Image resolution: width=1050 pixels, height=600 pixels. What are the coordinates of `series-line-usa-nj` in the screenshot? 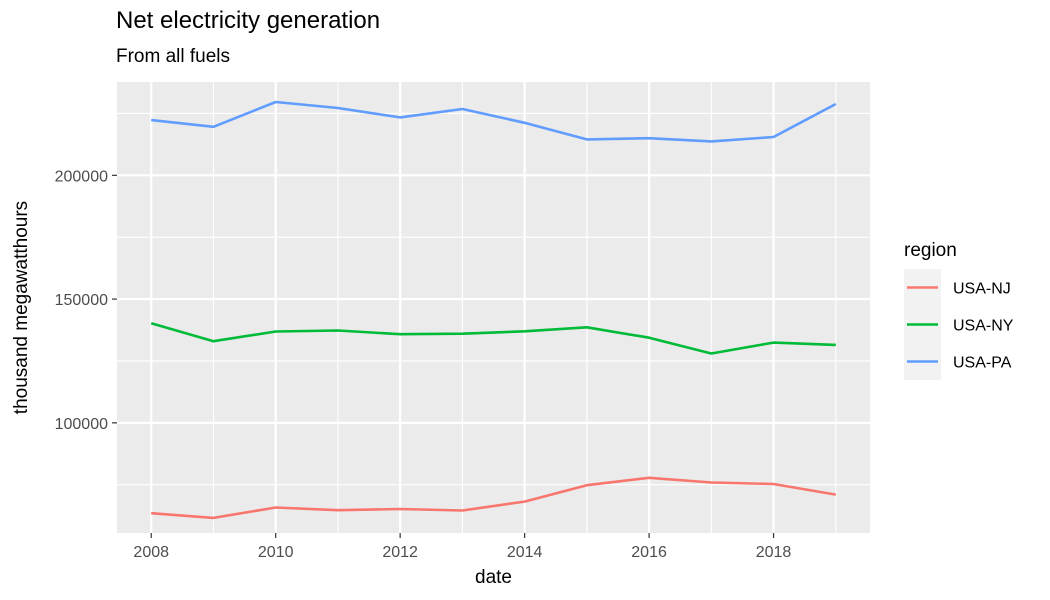 It's located at (494, 498).